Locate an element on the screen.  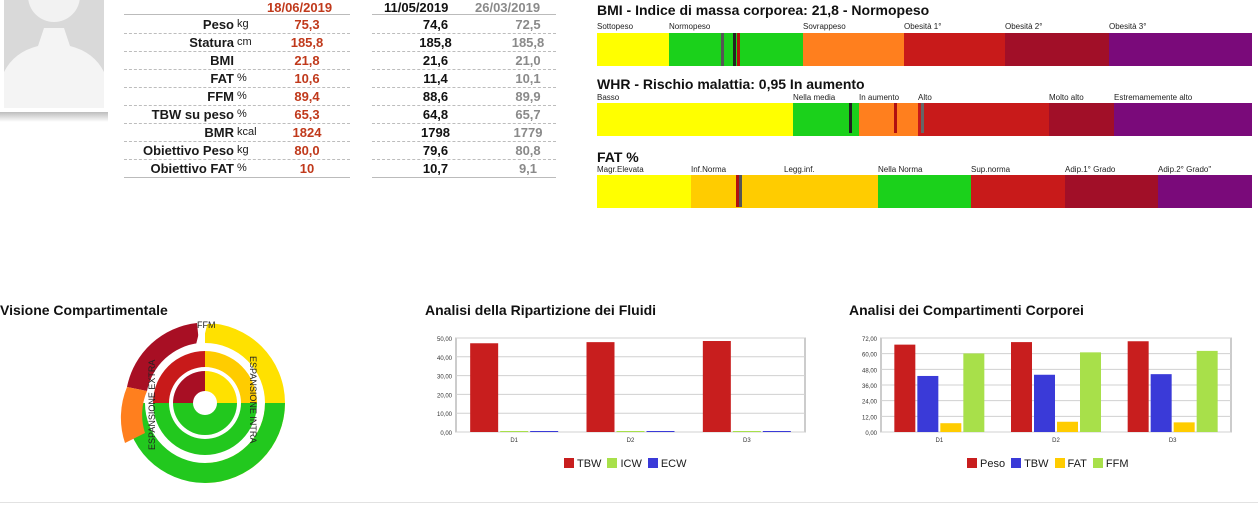
value-current: 185,8 is located at coordinates (307, 42).